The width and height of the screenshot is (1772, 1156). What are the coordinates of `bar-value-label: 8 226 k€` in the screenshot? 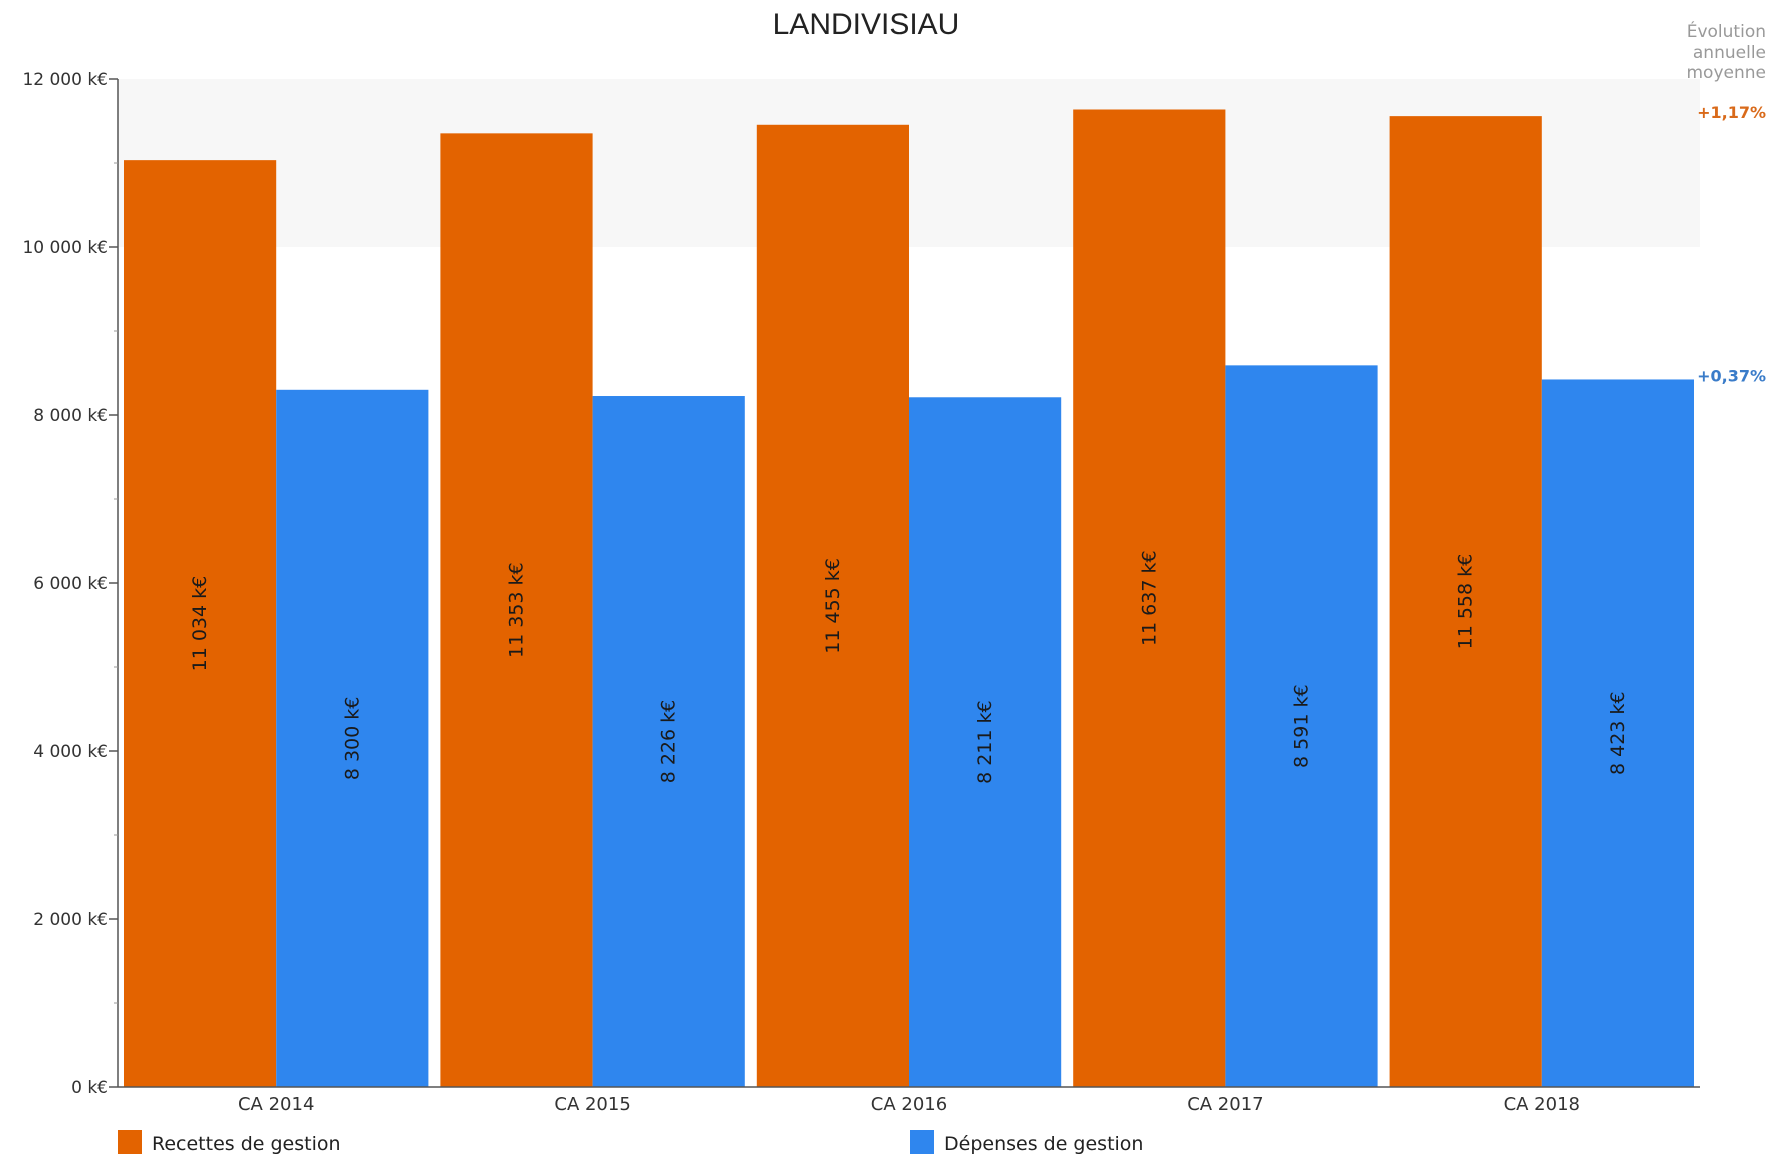 It's located at (669, 742).